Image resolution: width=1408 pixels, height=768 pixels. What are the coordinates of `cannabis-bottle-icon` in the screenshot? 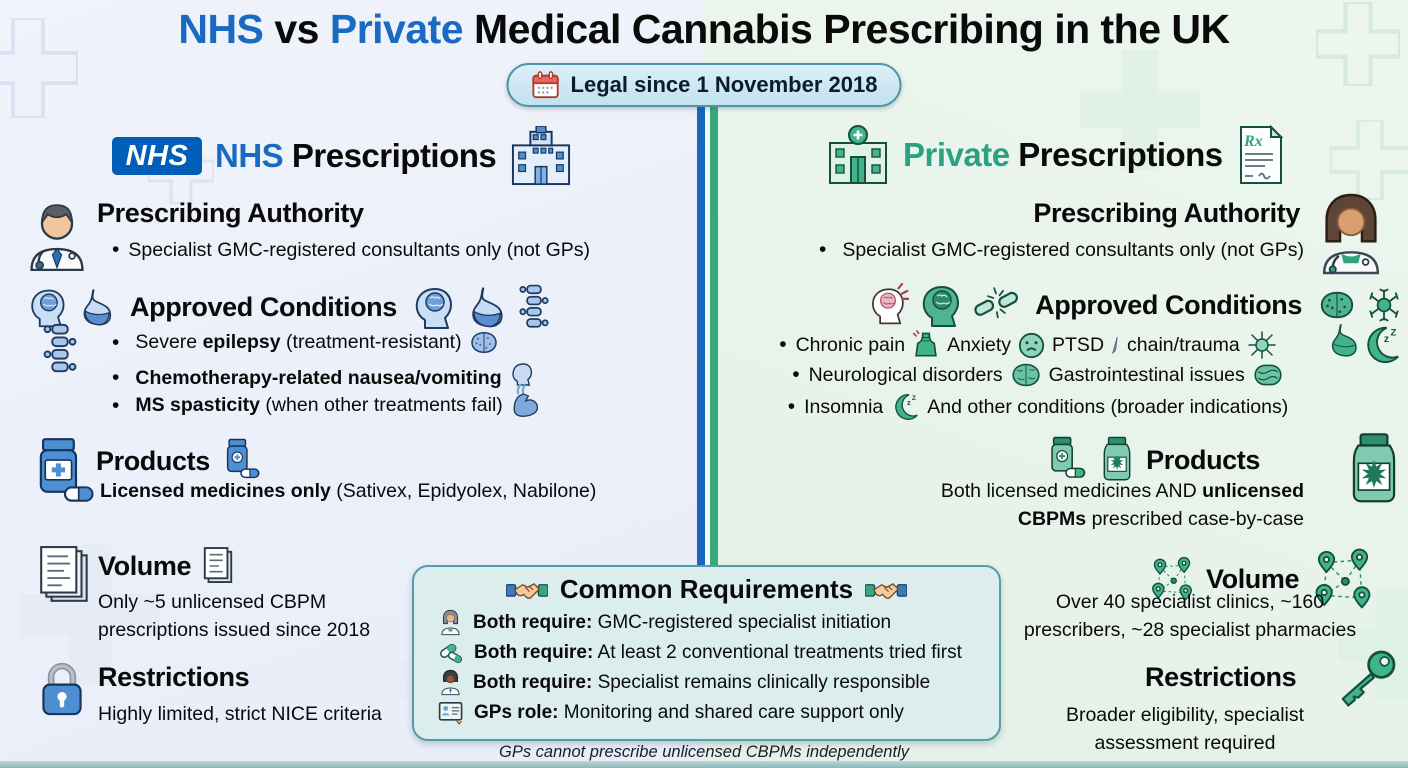 It's located at (1117, 460).